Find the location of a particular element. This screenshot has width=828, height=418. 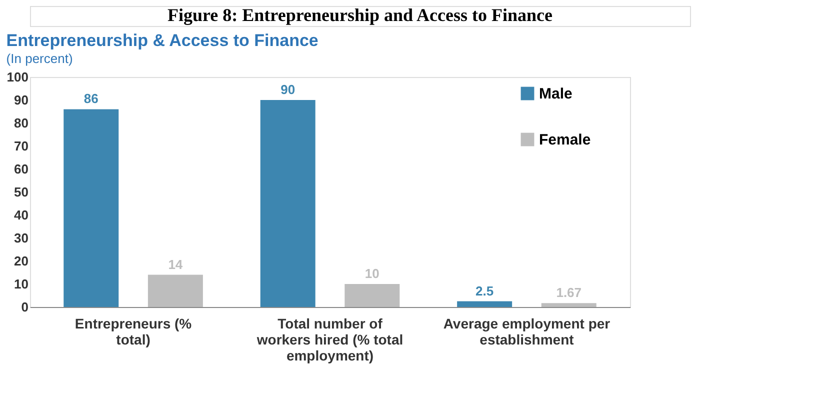

y-tick-label: 70 is located at coordinates (21, 146).